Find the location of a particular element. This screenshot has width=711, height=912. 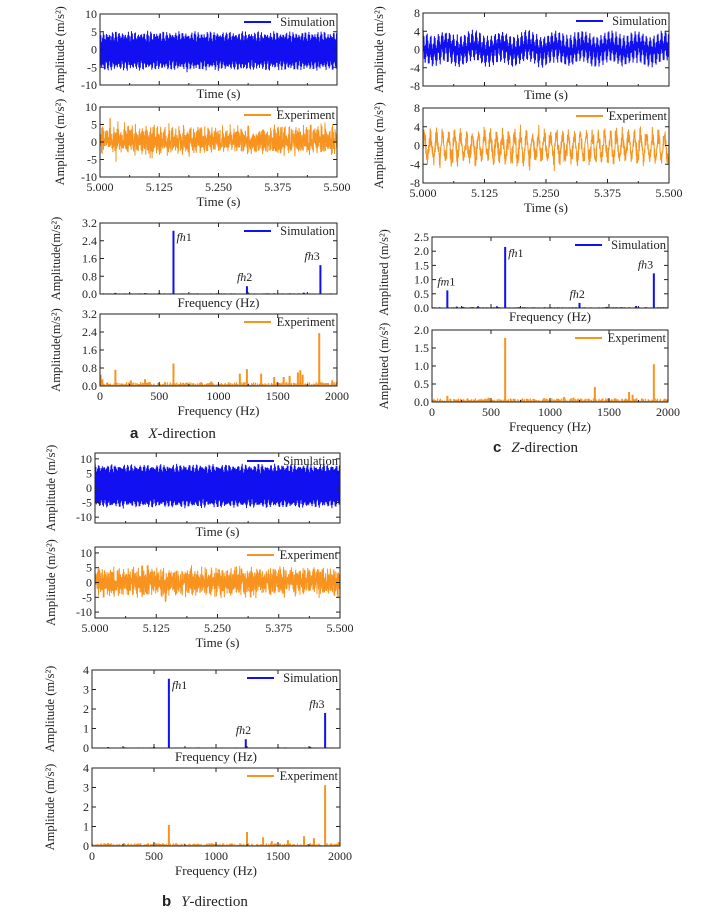

caption-letter: b is located at coordinates (166, 901).